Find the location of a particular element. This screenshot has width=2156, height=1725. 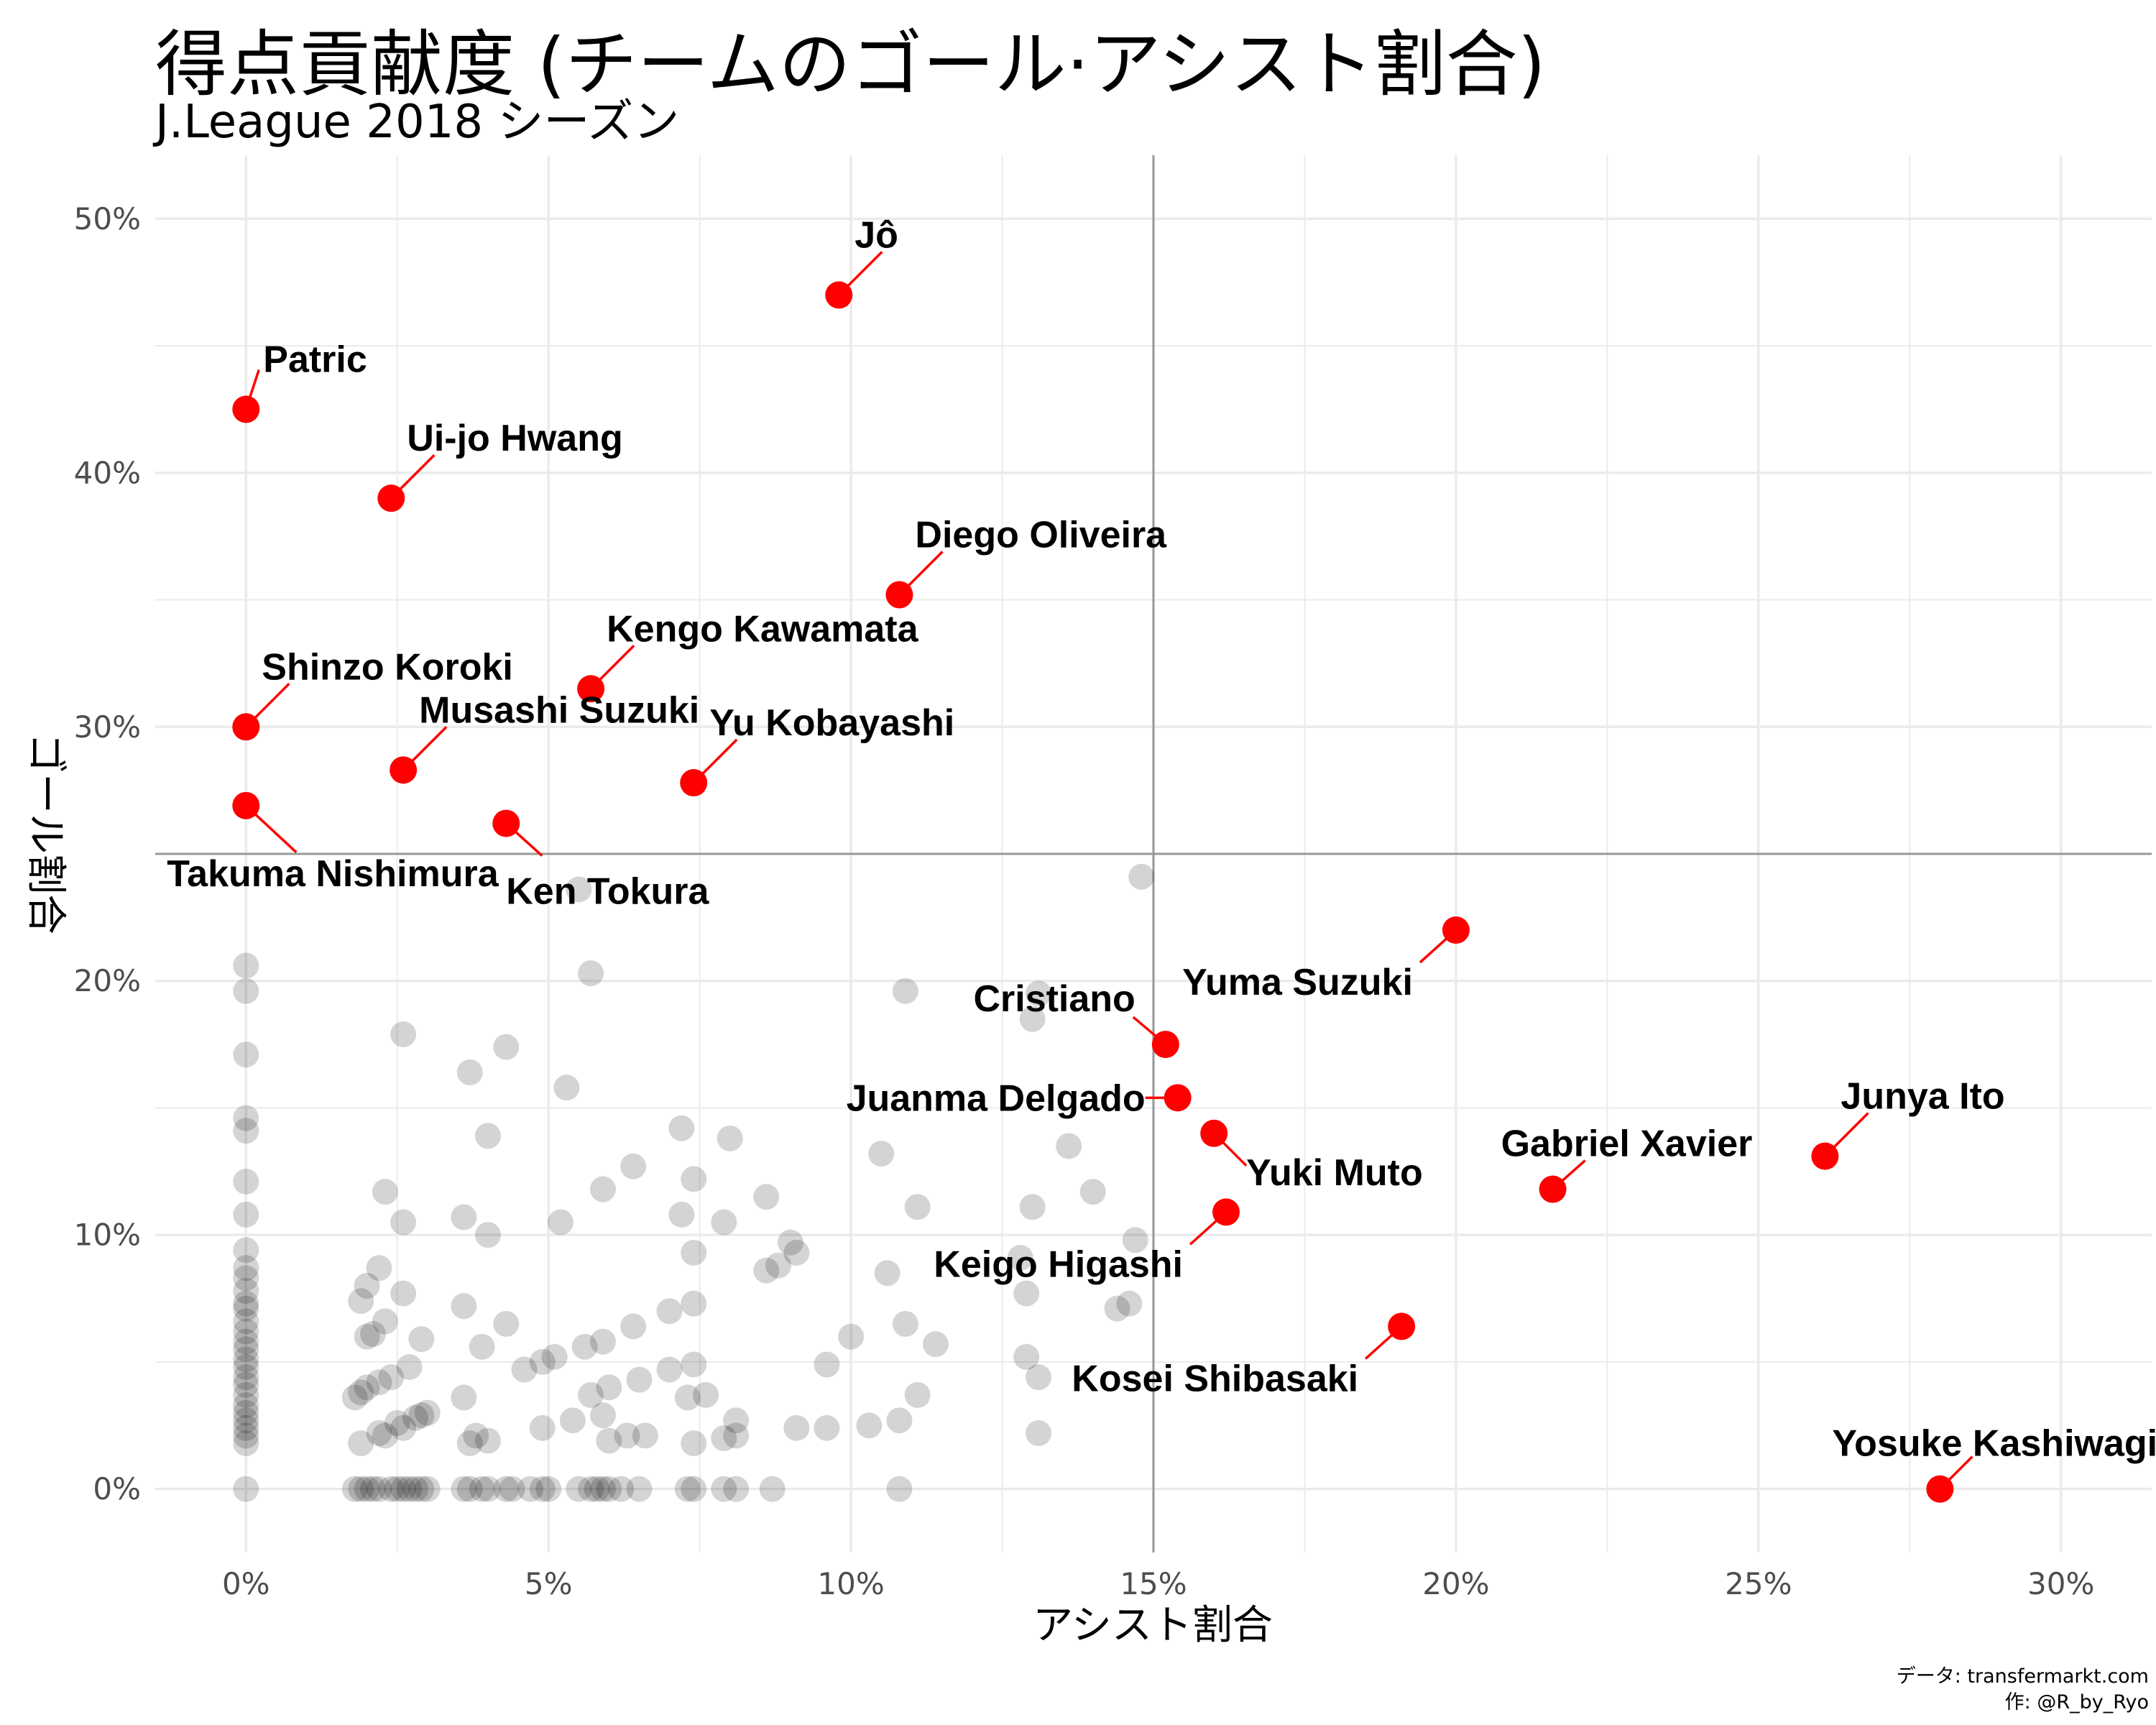

y-tick-label: 0% is located at coordinates (117, 1488).